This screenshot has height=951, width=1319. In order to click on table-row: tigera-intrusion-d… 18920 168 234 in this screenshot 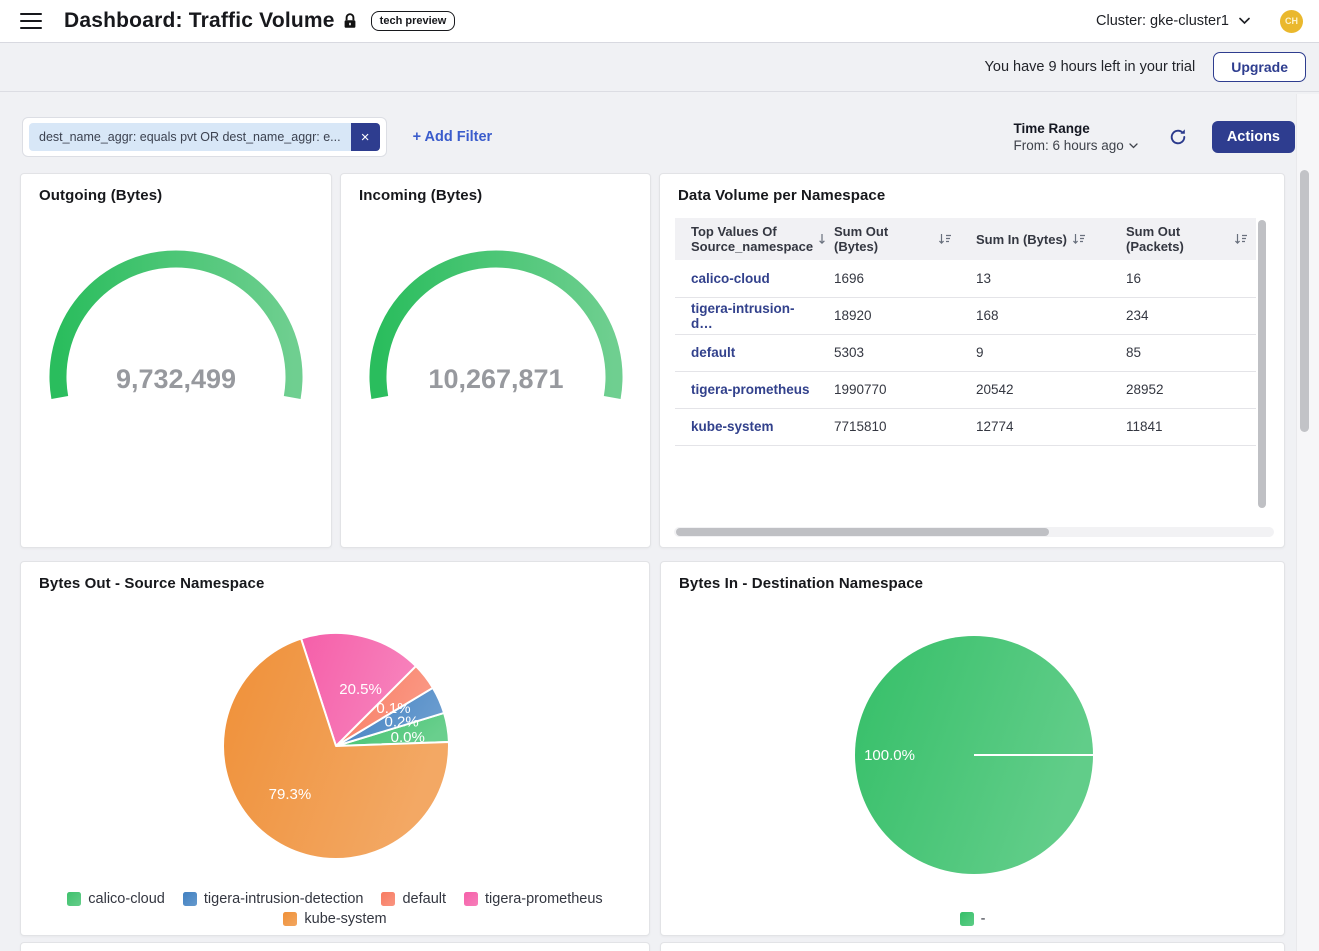, I will do `click(965, 316)`.